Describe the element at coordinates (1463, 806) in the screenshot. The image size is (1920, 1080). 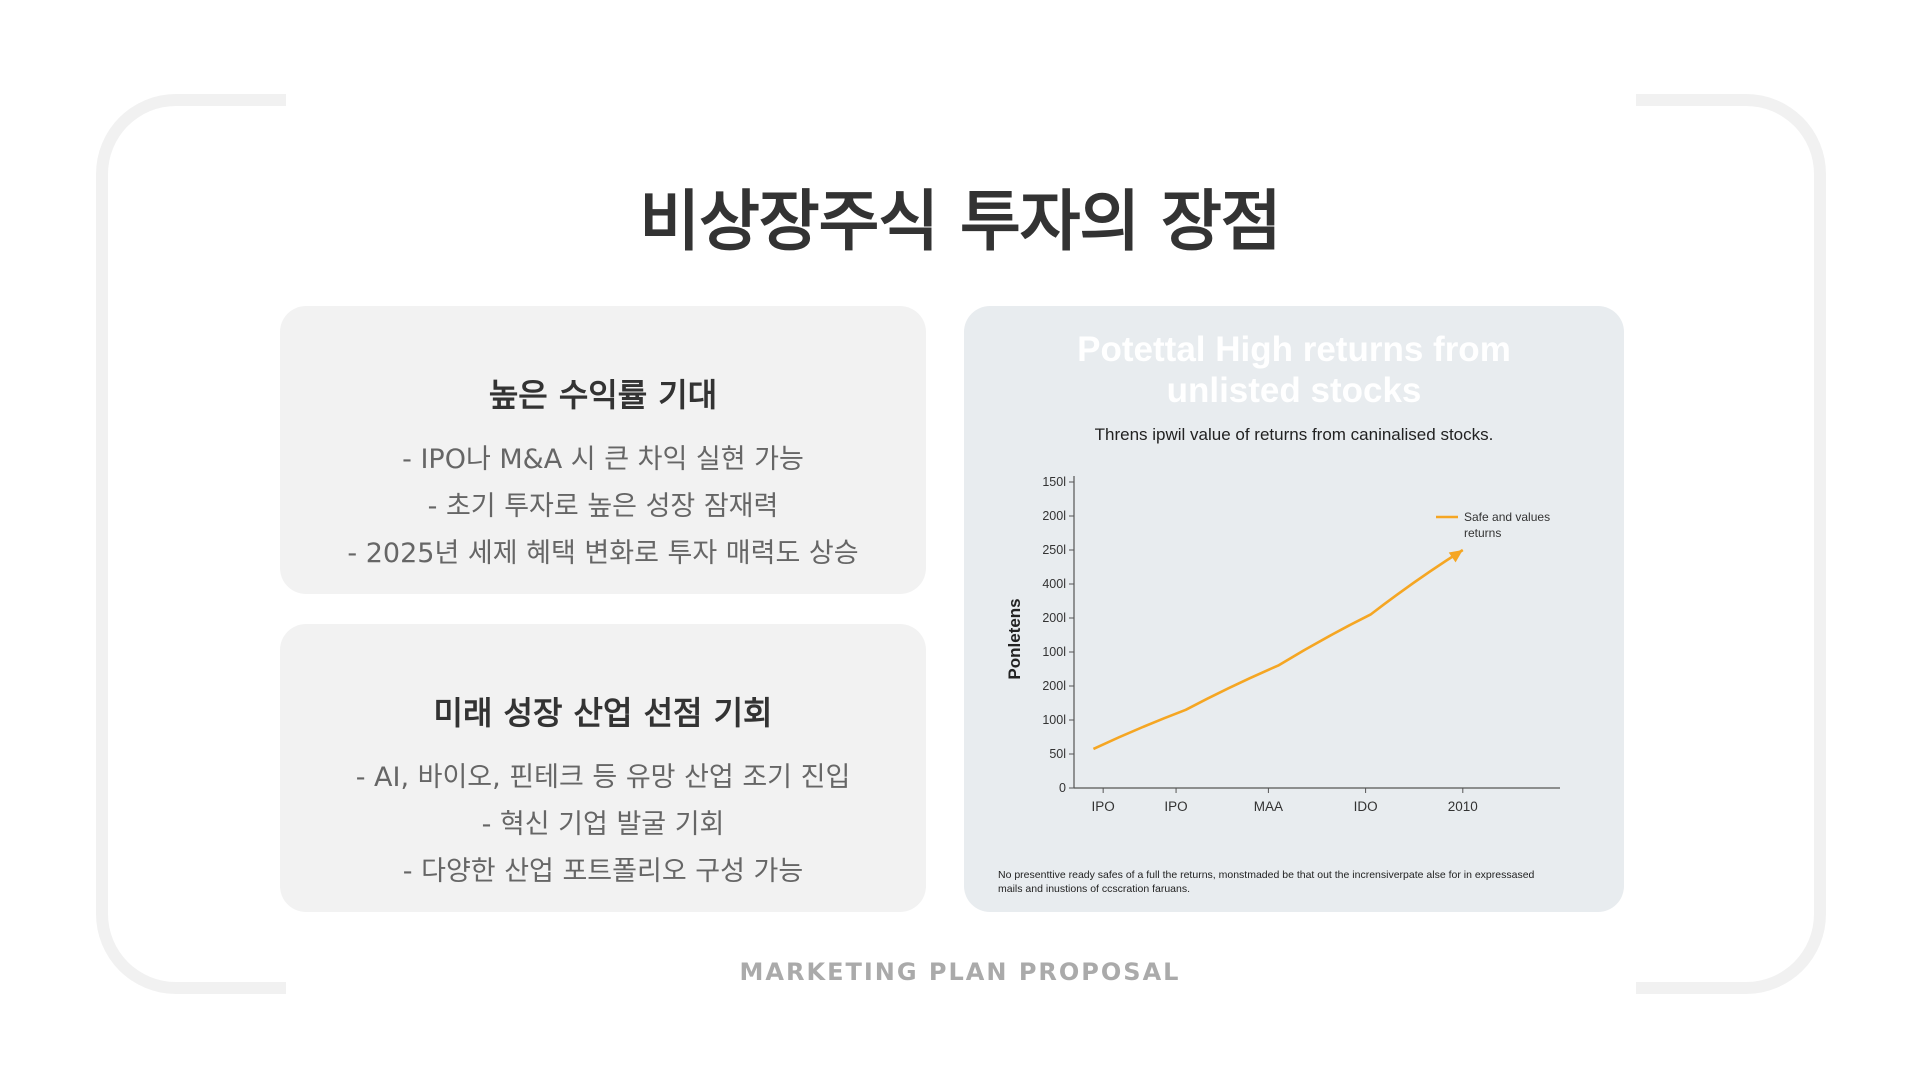
I see `x-tick-label: 2010` at that location.